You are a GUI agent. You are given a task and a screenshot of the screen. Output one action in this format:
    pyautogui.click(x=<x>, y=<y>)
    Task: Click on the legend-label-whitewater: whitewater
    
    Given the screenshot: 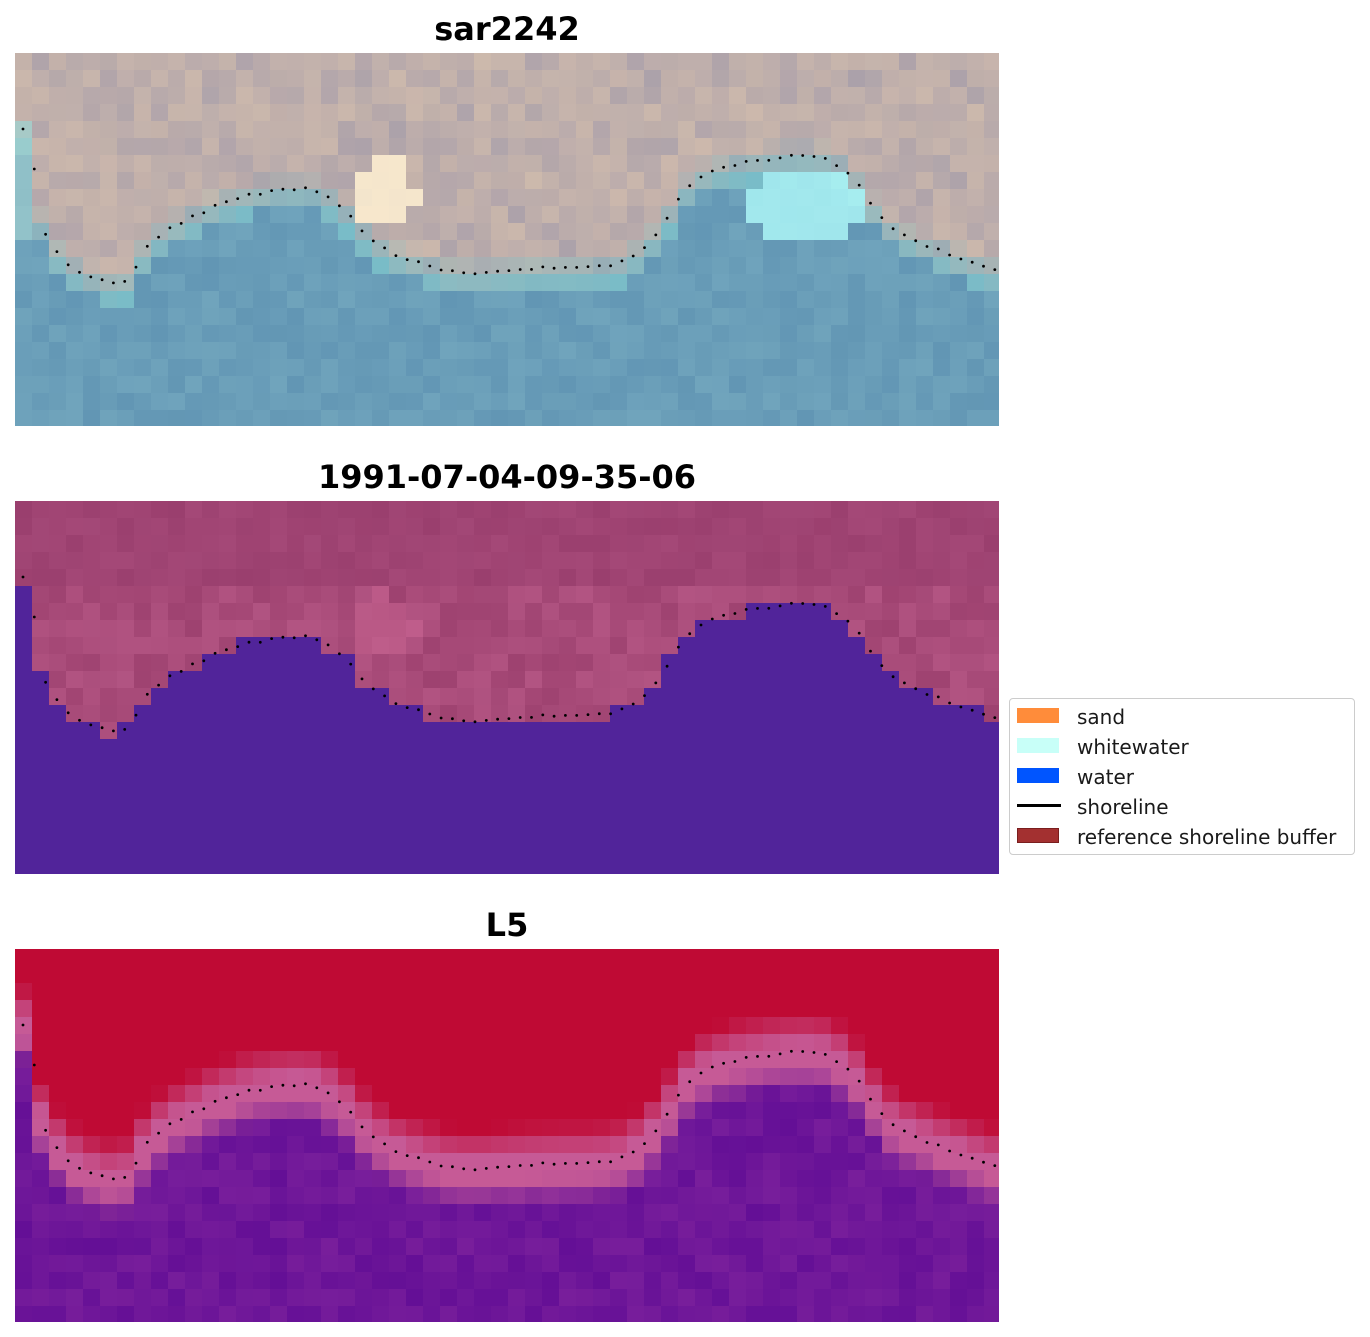 What is the action you would take?
    pyautogui.click(x=1133, y=747)
    